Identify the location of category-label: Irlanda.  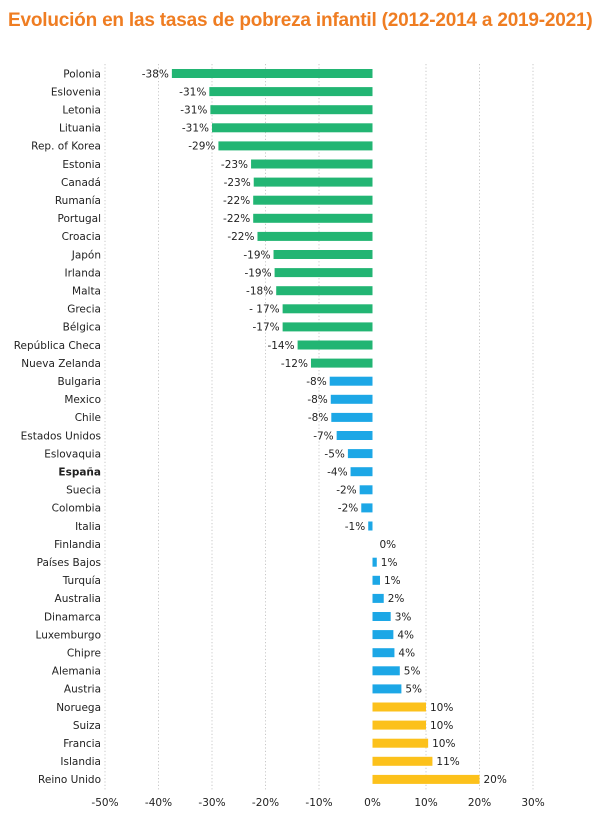
(82, 273).